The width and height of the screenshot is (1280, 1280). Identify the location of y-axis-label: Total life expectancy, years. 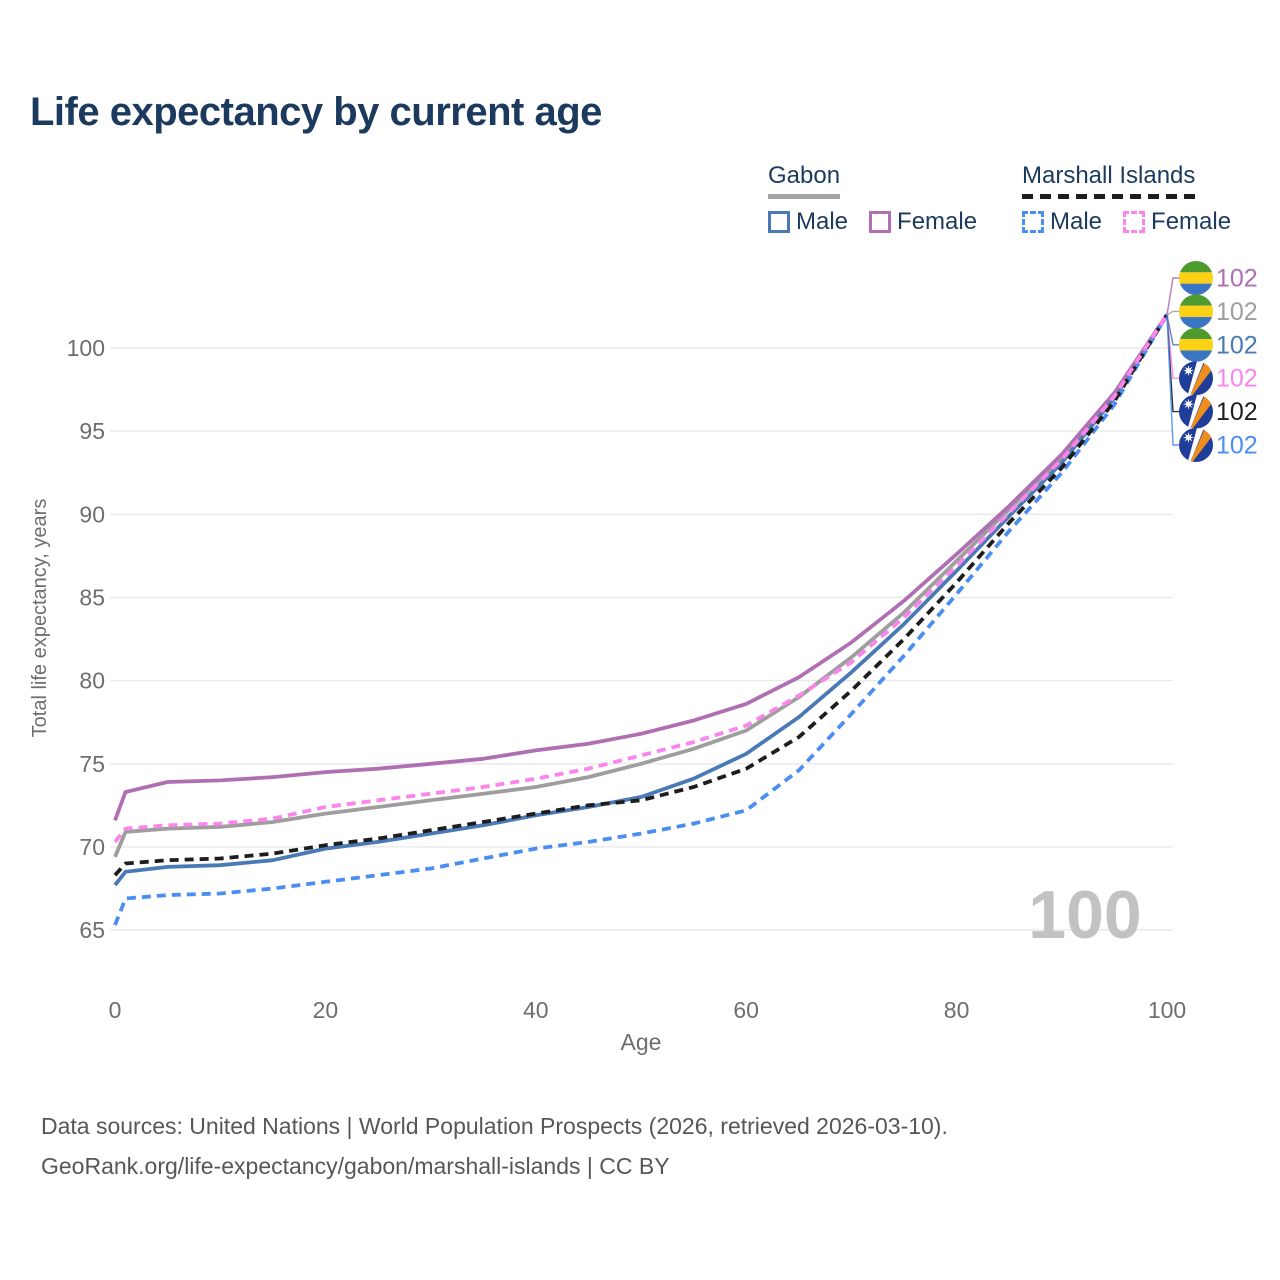
(40, 618).